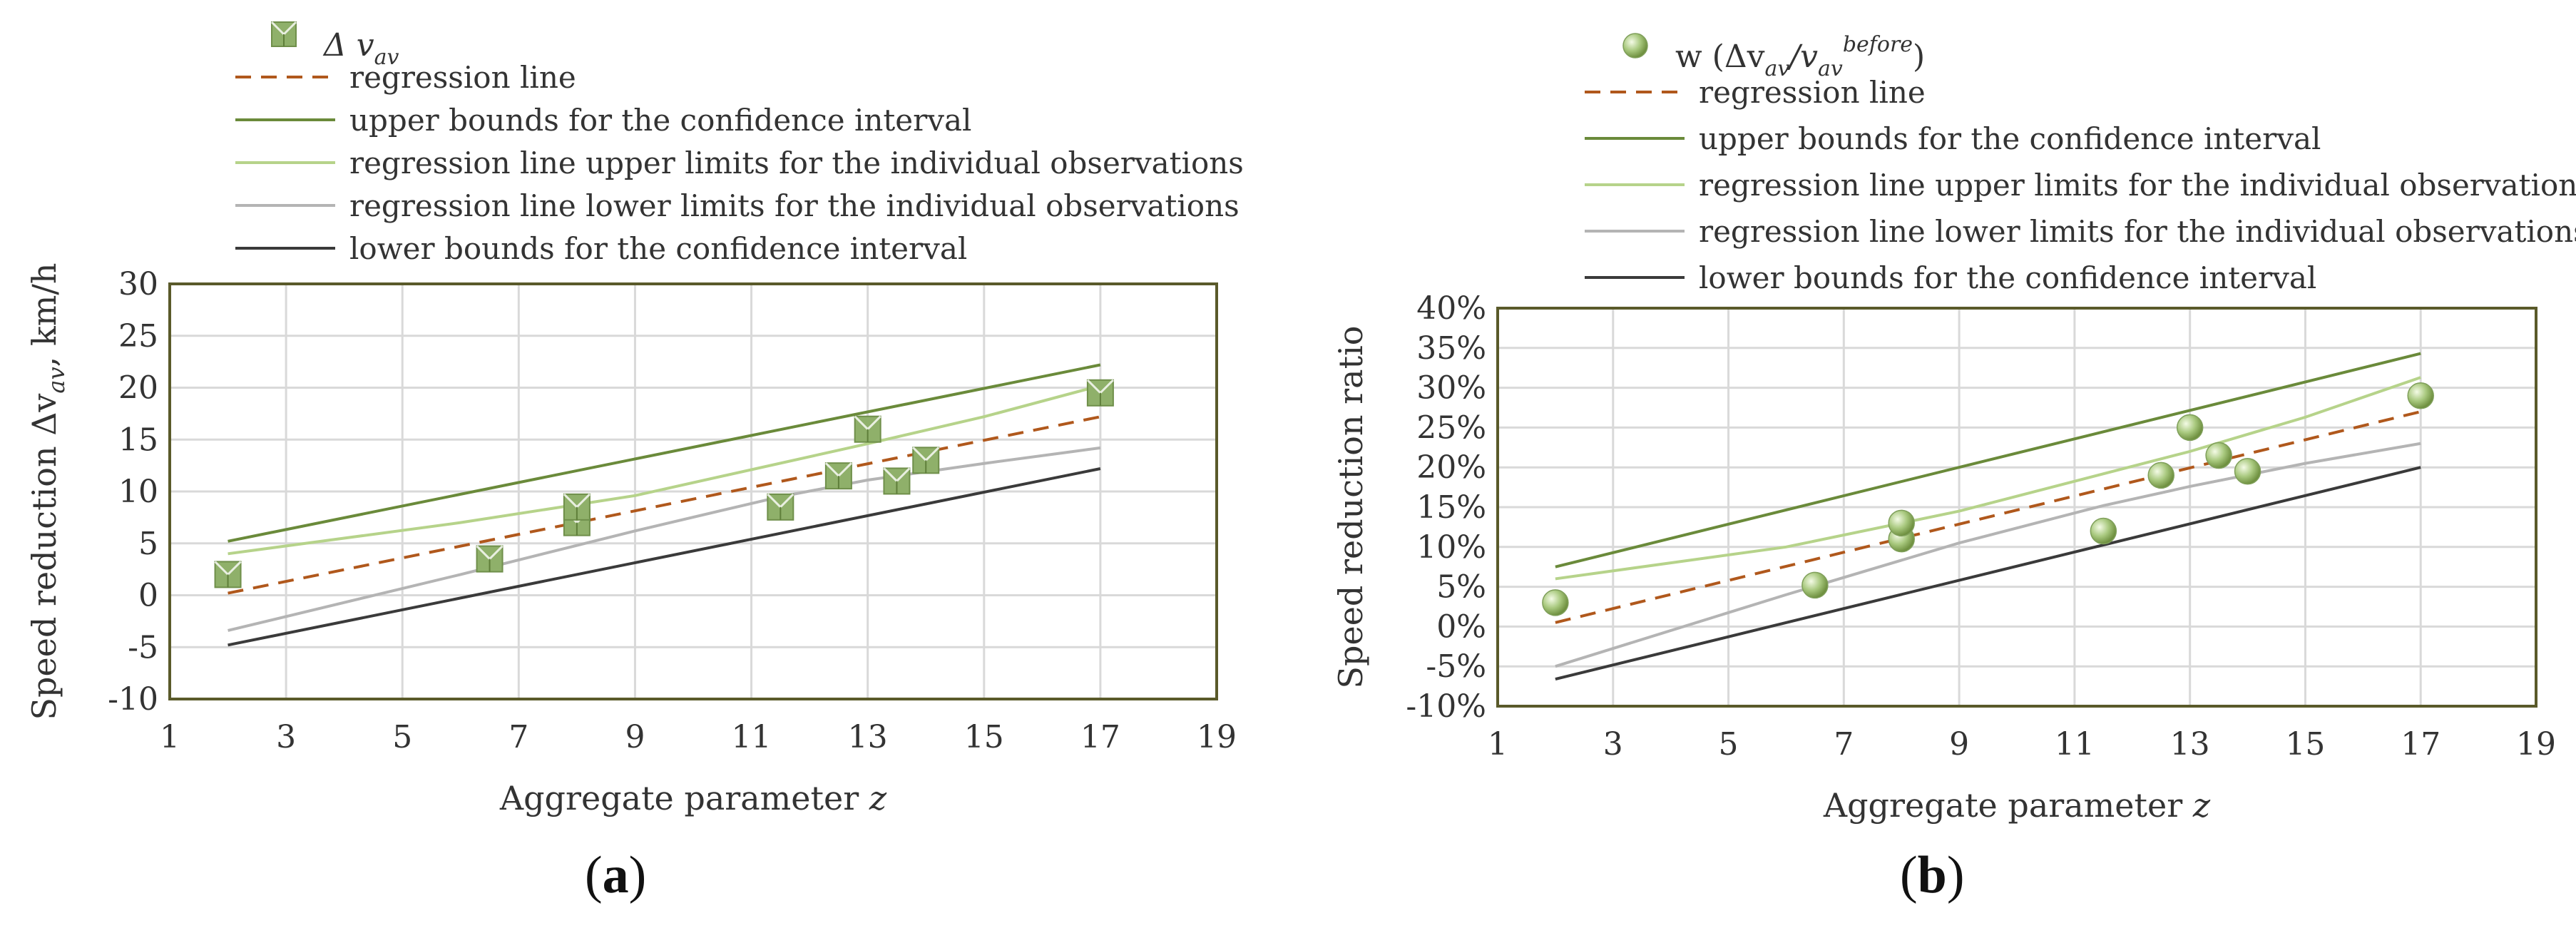 This screenshot has height=933, width=2576. What do you see at coordinates (44, 557) in the screenshot?
I see `y-axis-label-text: Speed reduction Δv` at bounding box center [44, 557].